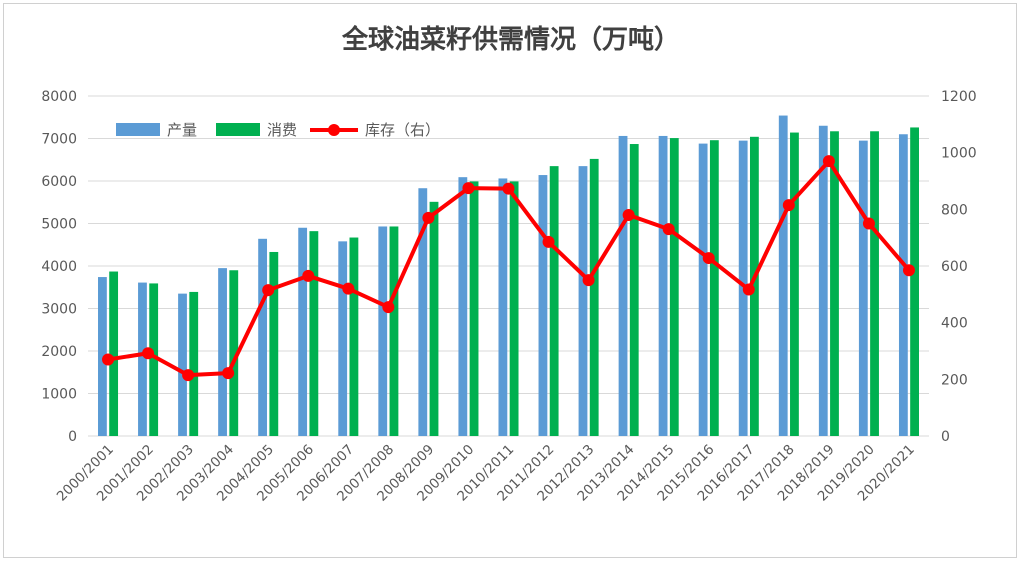  Describe the element at coordinates (59, 395) in the screenshot. I see `left-tick-label: 1000` at that location.